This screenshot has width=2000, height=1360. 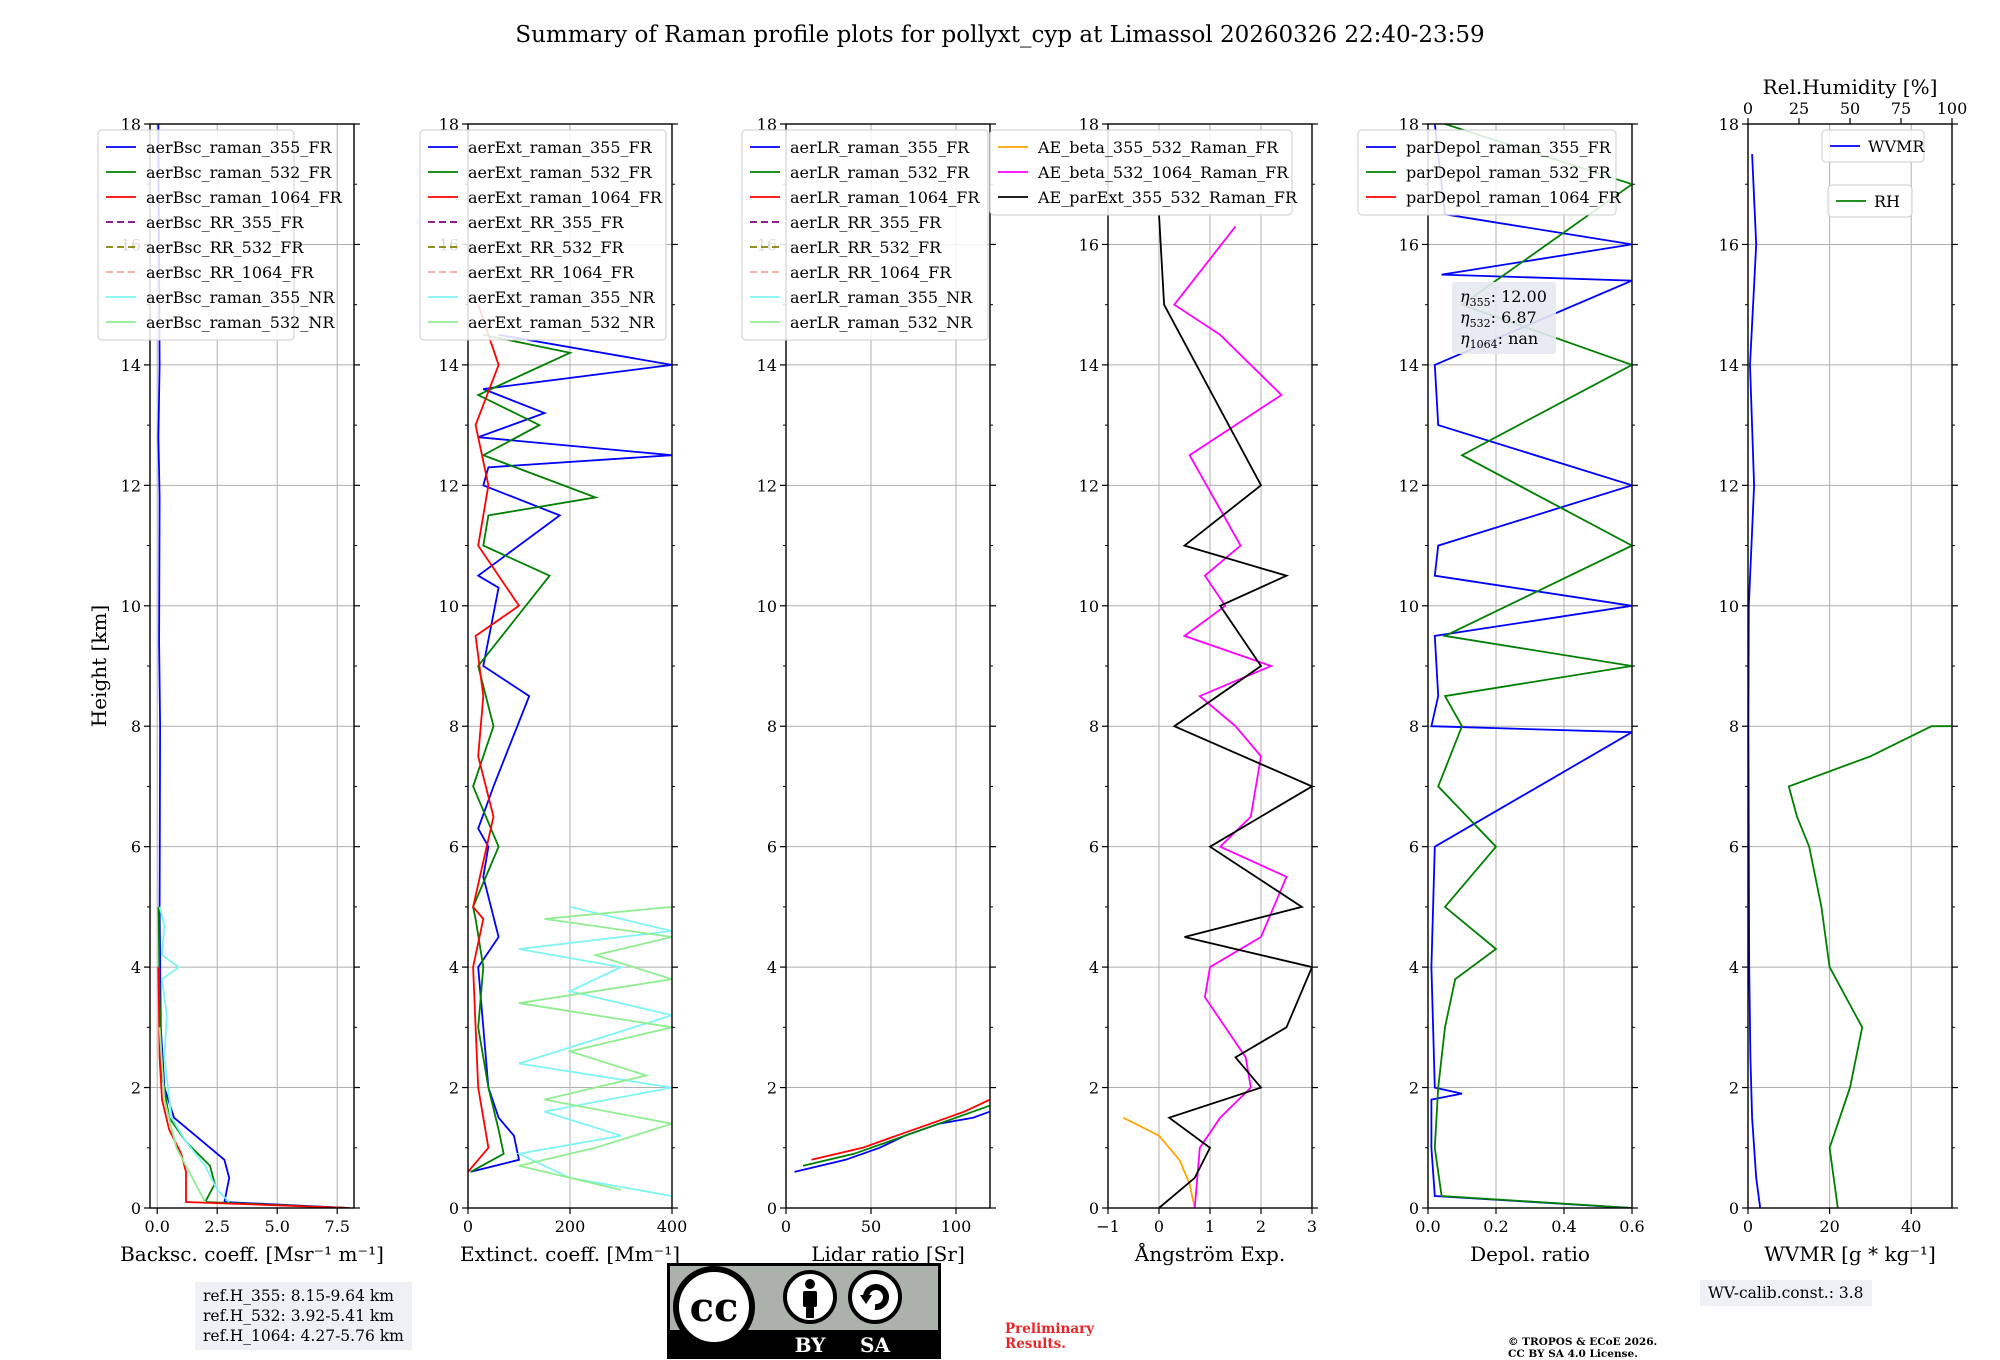 I want to click on legend-label: aerLR_raman_355_NR, so click(x=881, y=297).